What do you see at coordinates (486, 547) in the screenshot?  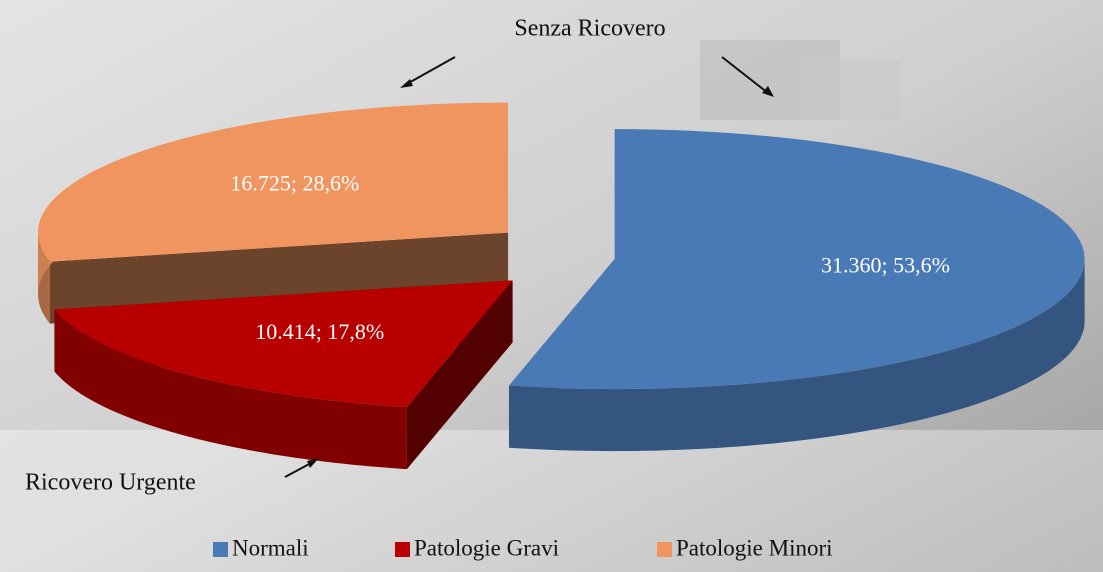 I see `legend-label: Patologie Gravi` at bounding box center [486, 547].